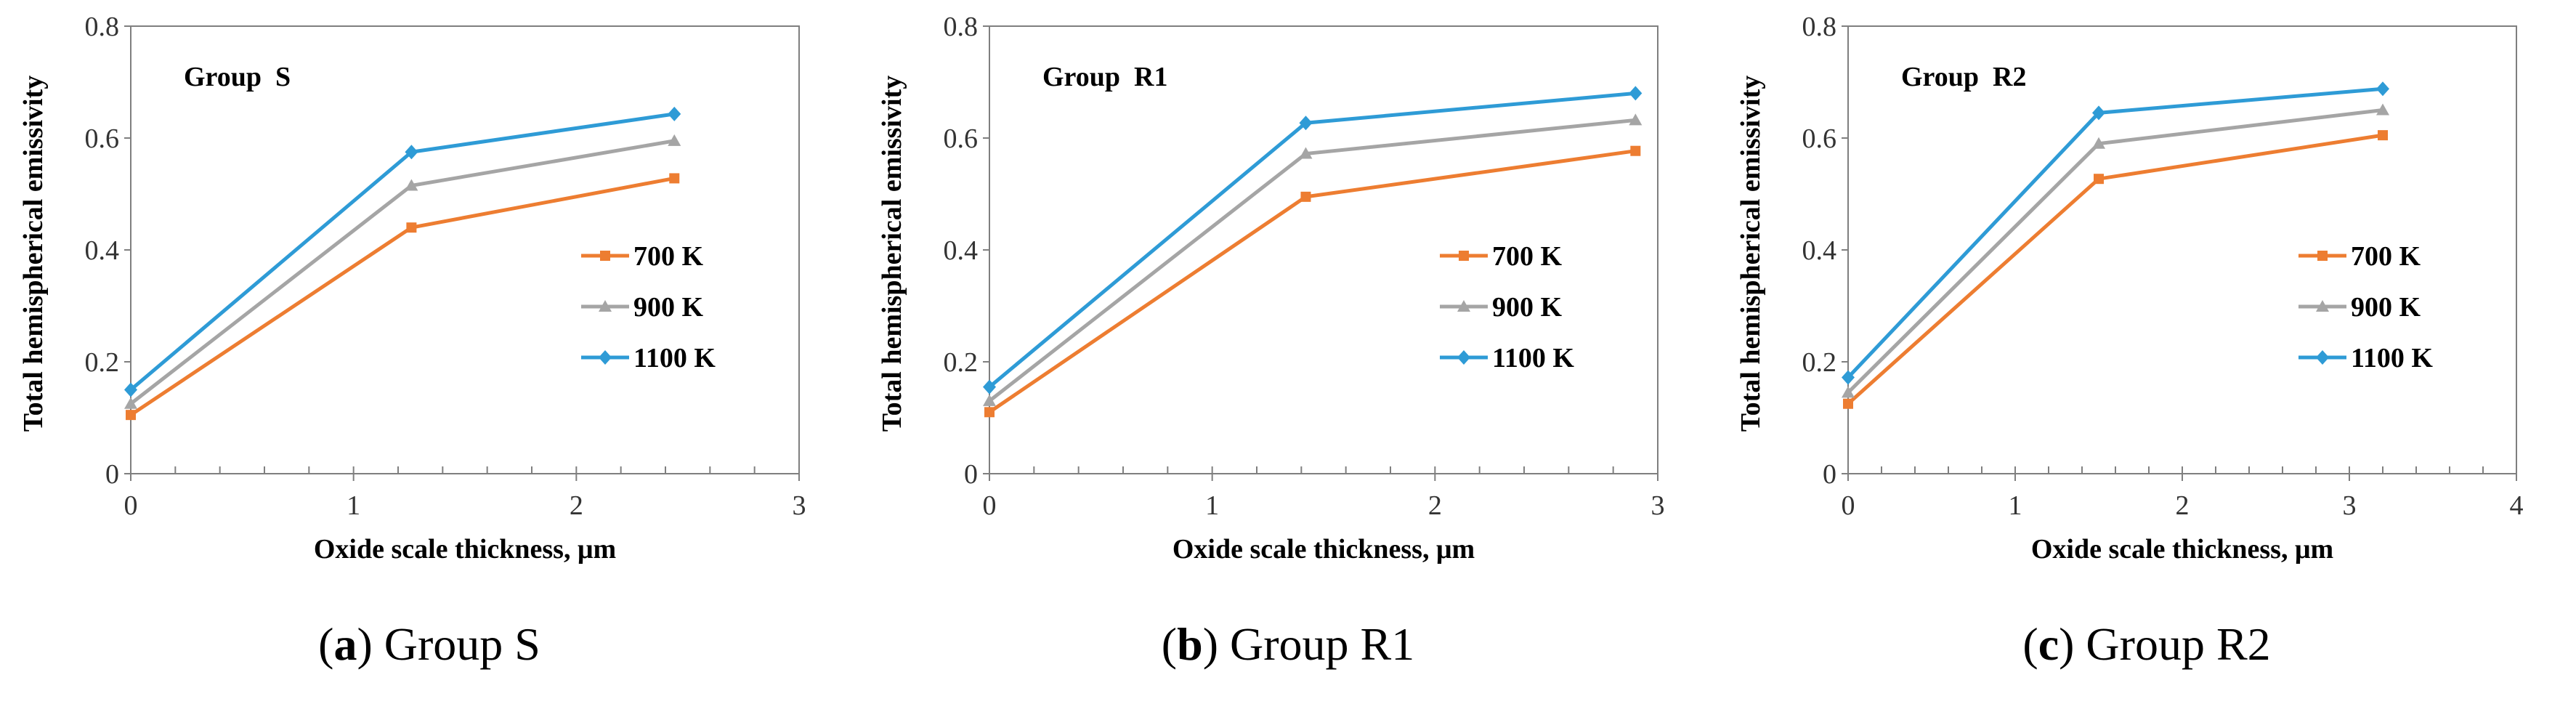  I want to click on series-line-900-k, so click(2115, 251).